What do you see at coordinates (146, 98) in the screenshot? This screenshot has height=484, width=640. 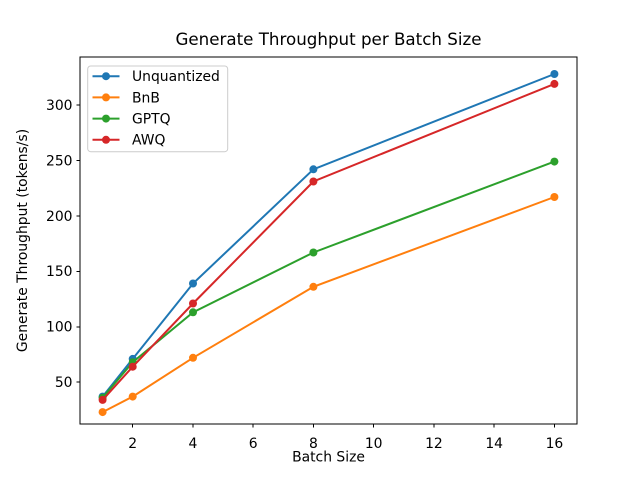 I see `legend-item-label-bnb: BnB` at bounding box center [146, 98].